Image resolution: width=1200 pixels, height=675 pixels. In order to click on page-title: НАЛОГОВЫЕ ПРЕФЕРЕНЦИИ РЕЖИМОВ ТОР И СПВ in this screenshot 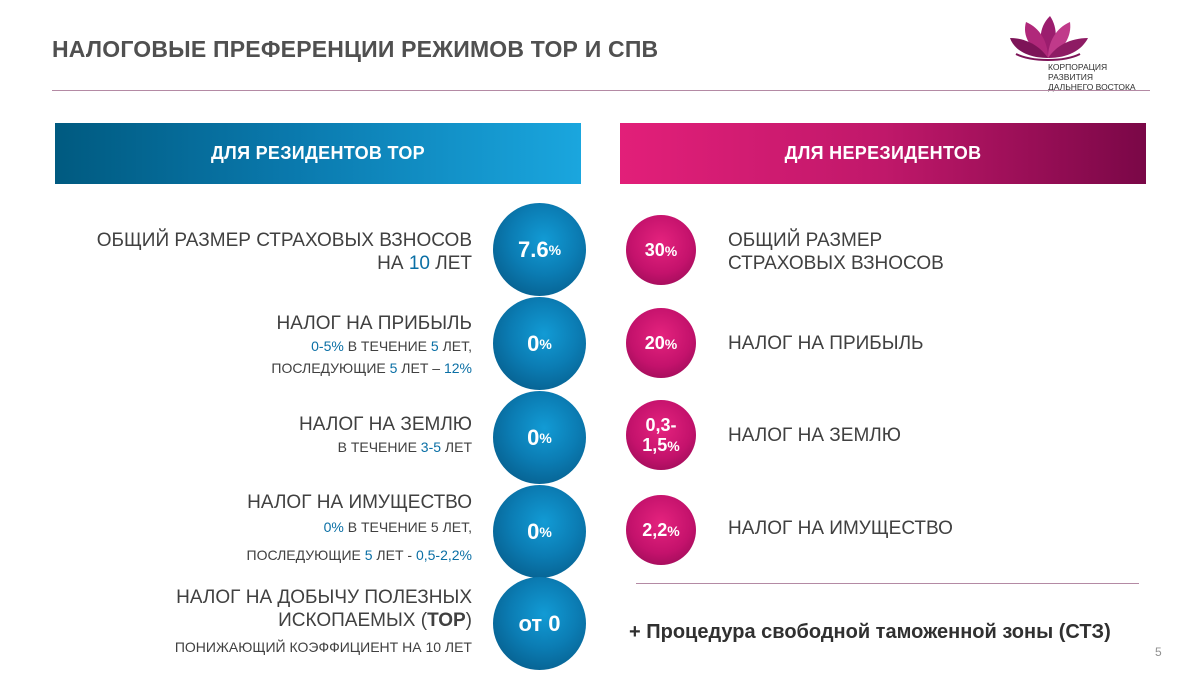, I will do `click(355, 49)`.